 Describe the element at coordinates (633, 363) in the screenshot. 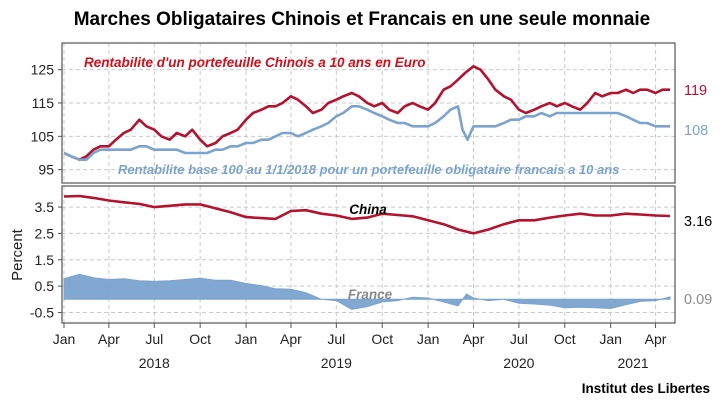

I see `x-year-label: 2021` at that location.